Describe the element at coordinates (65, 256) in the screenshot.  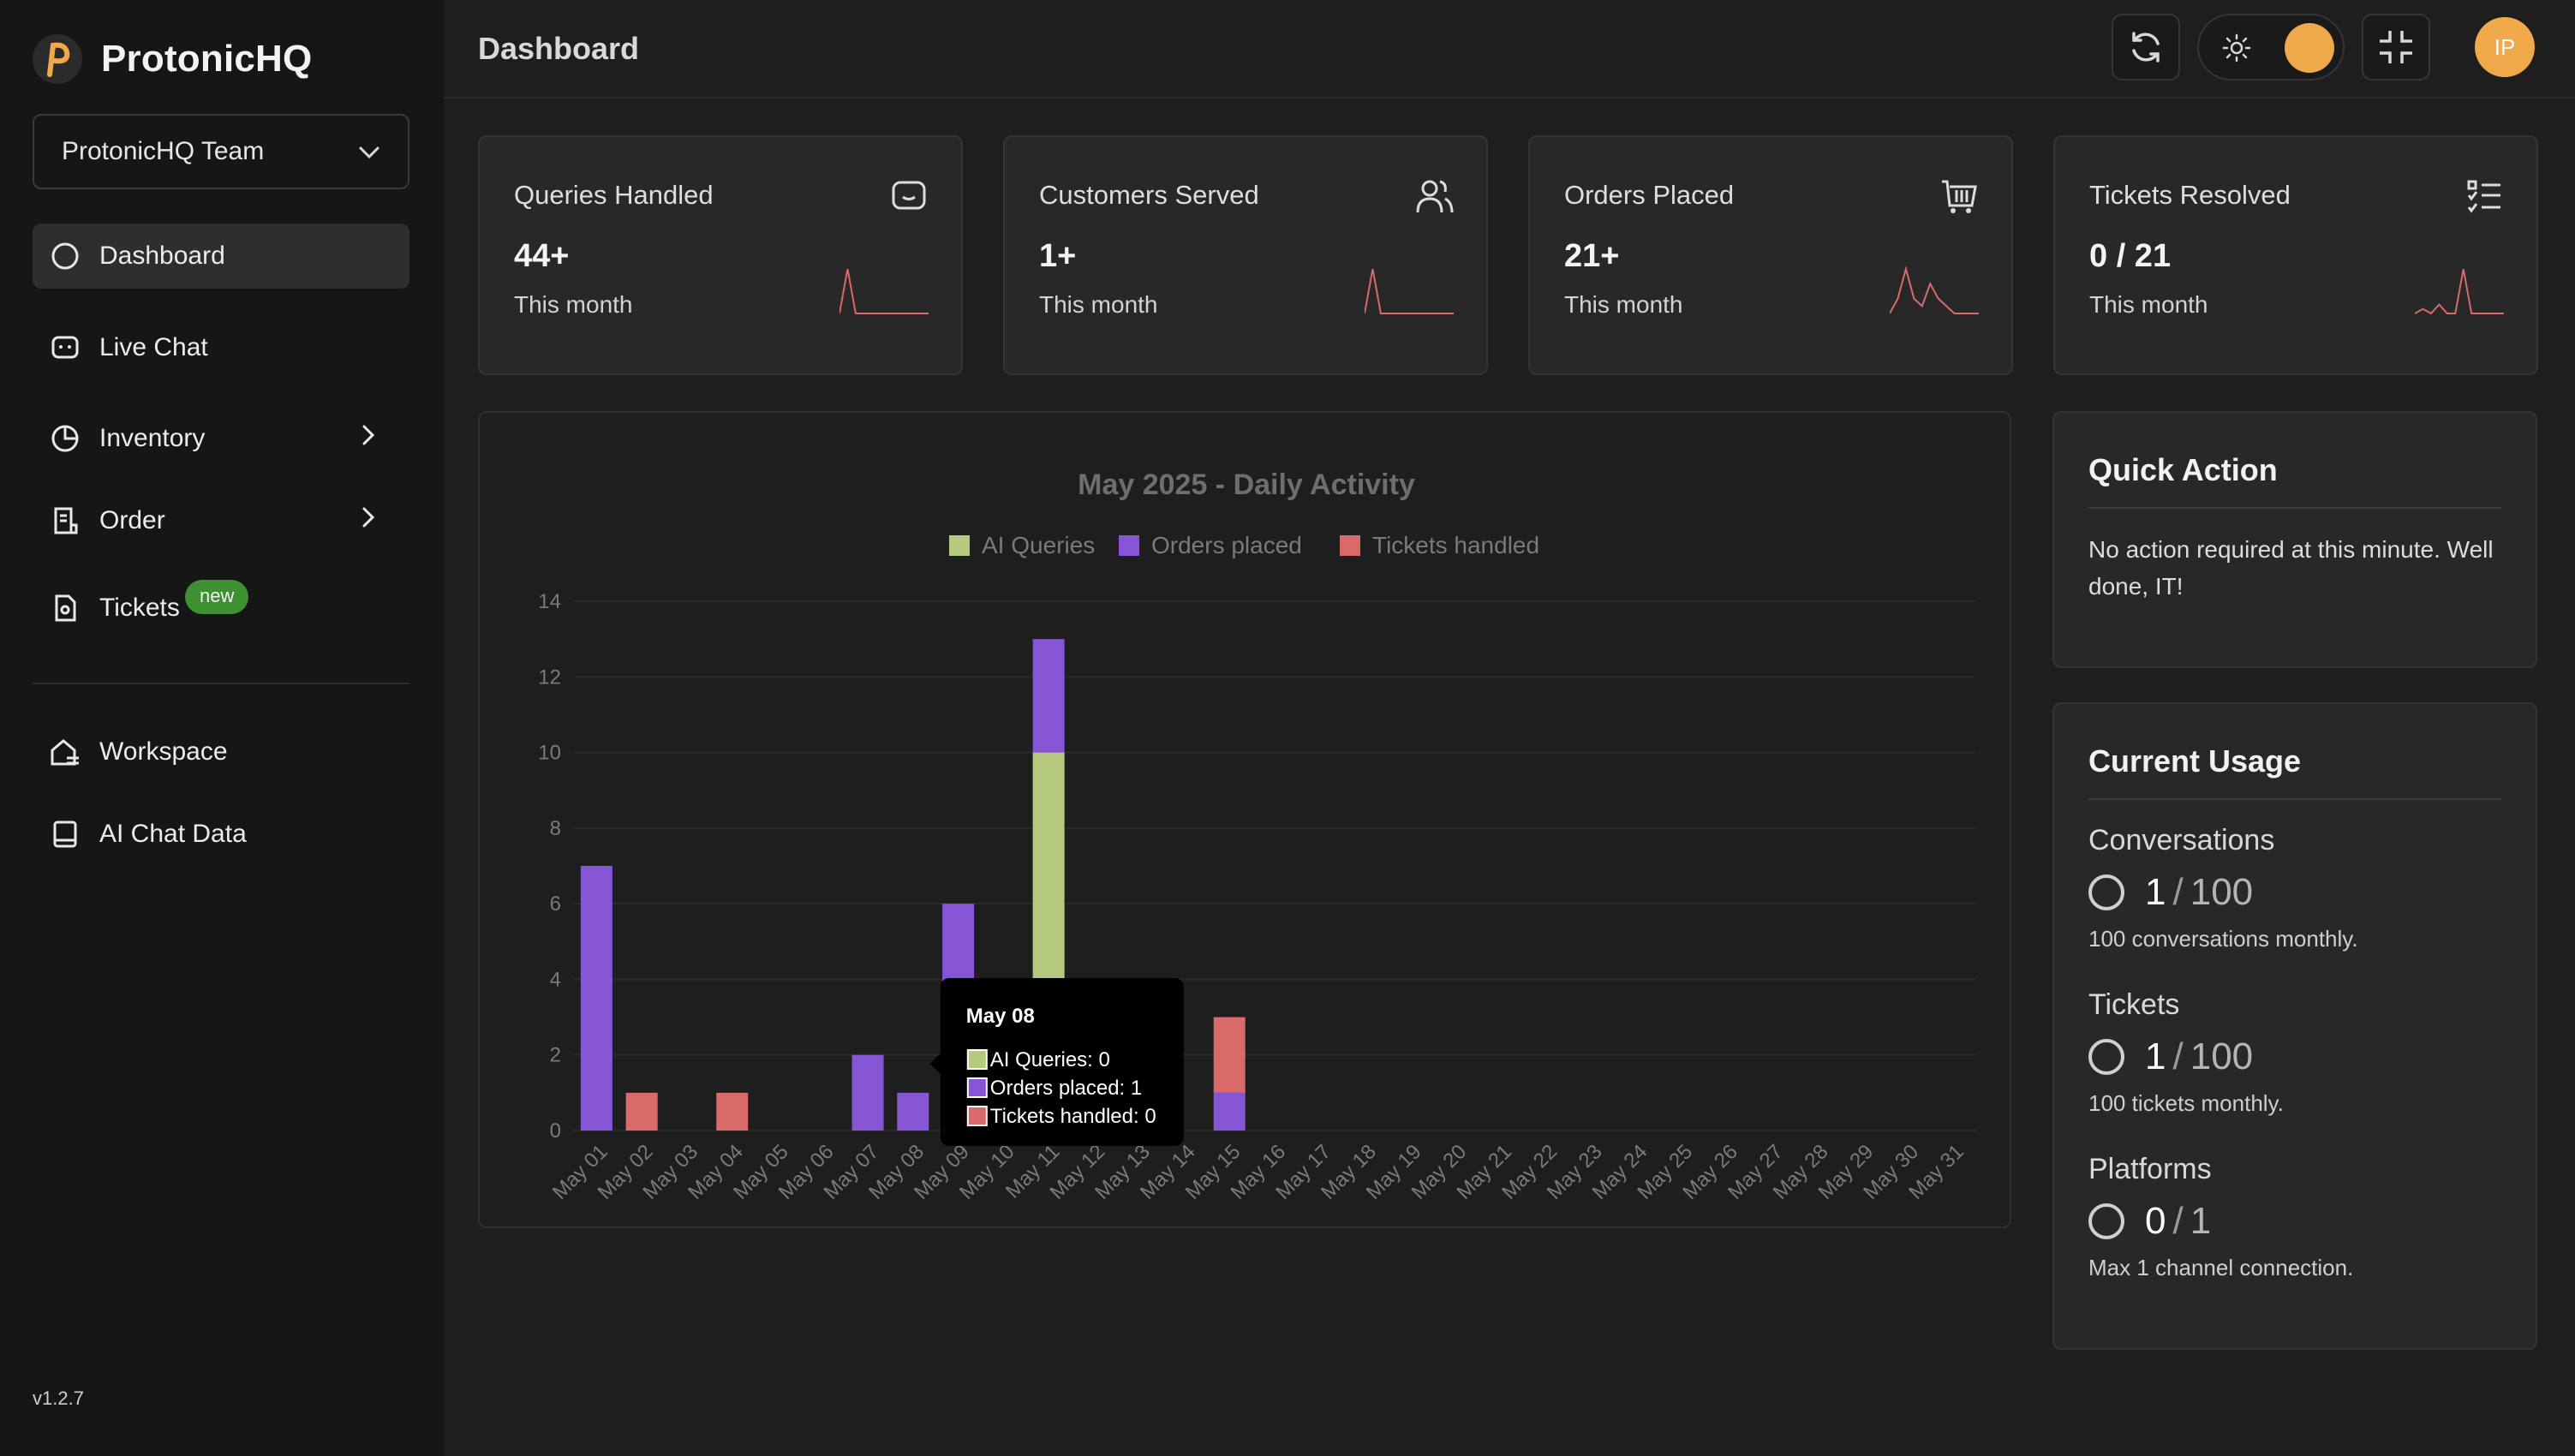
I see `circle-icon` at that location.